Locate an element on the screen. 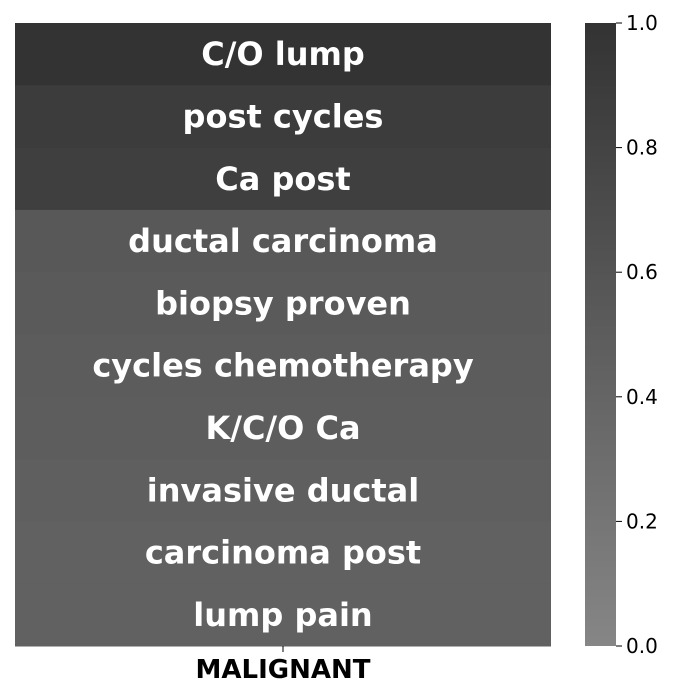 The image size is (700, 700). heatmap-cell-label: cycles chemotherapy is located at coordinates (283, 366).